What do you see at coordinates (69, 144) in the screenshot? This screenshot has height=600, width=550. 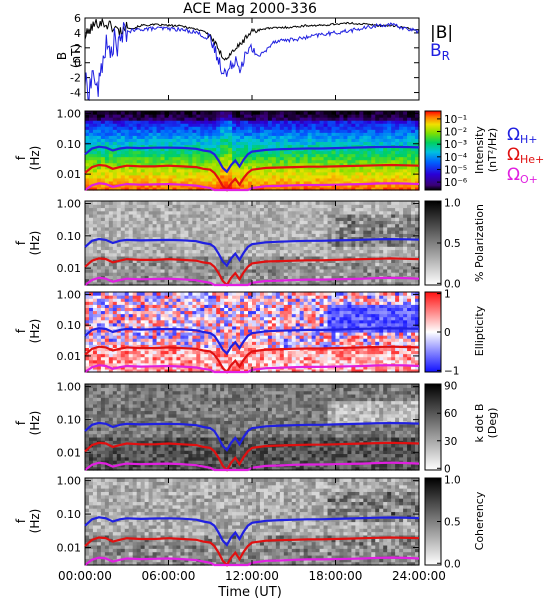 I see `freq-tick-label: 0.10` at bounding box center [69, 144].